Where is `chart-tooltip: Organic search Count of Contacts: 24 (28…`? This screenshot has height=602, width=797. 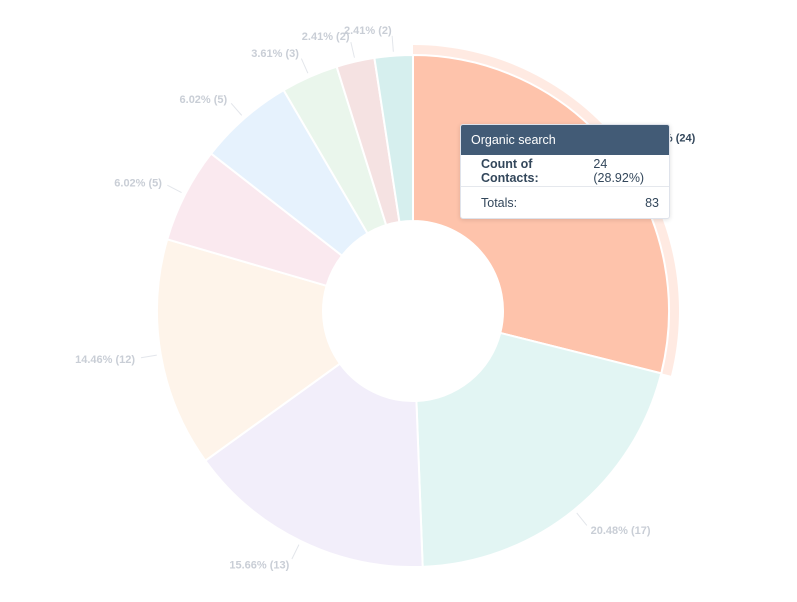 chart-tooltip: Organic search Count of Contacts: 24 (28… is located at coordinates (565, 171).